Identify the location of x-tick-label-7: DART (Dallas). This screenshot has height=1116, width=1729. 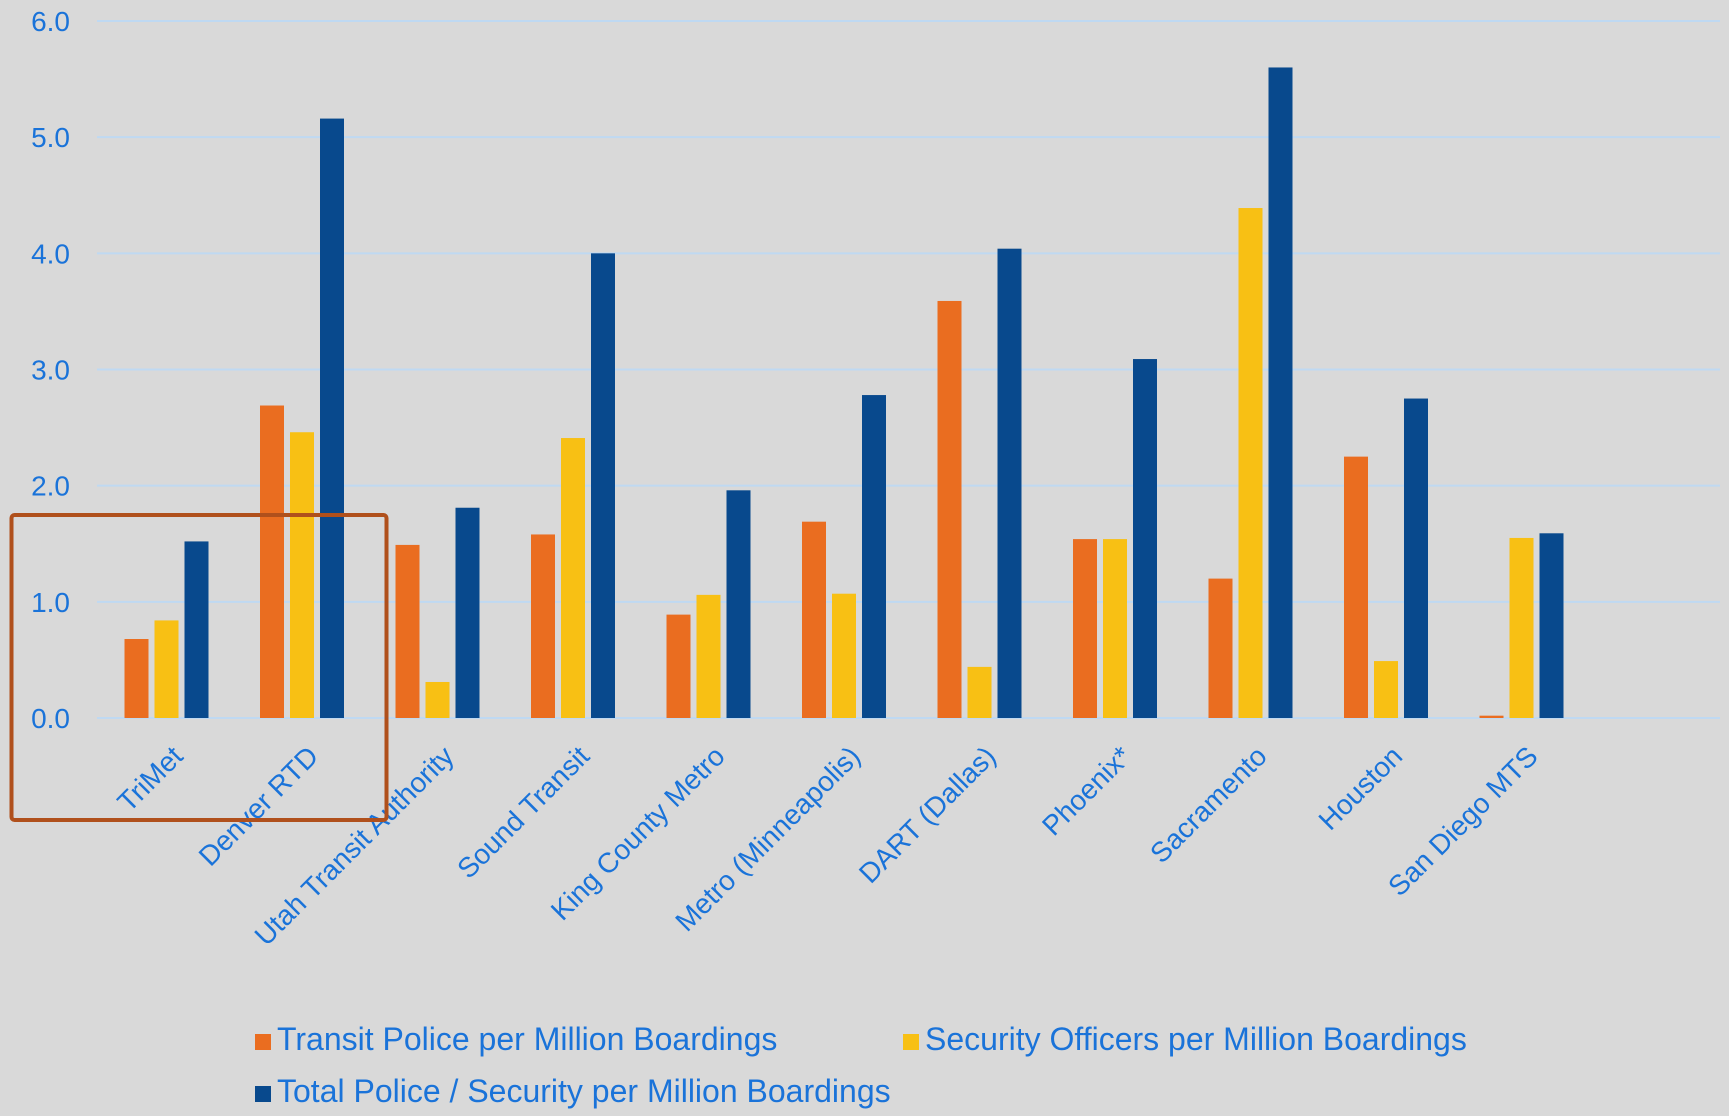
(927, 814).